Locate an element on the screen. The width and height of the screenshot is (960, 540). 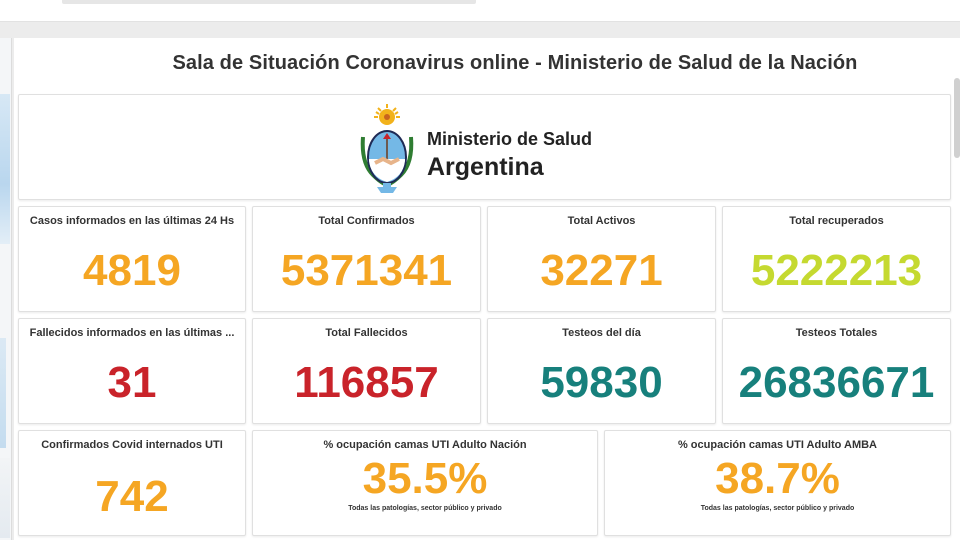
kpi-value: 4819 is located at coordinates (132, 270).